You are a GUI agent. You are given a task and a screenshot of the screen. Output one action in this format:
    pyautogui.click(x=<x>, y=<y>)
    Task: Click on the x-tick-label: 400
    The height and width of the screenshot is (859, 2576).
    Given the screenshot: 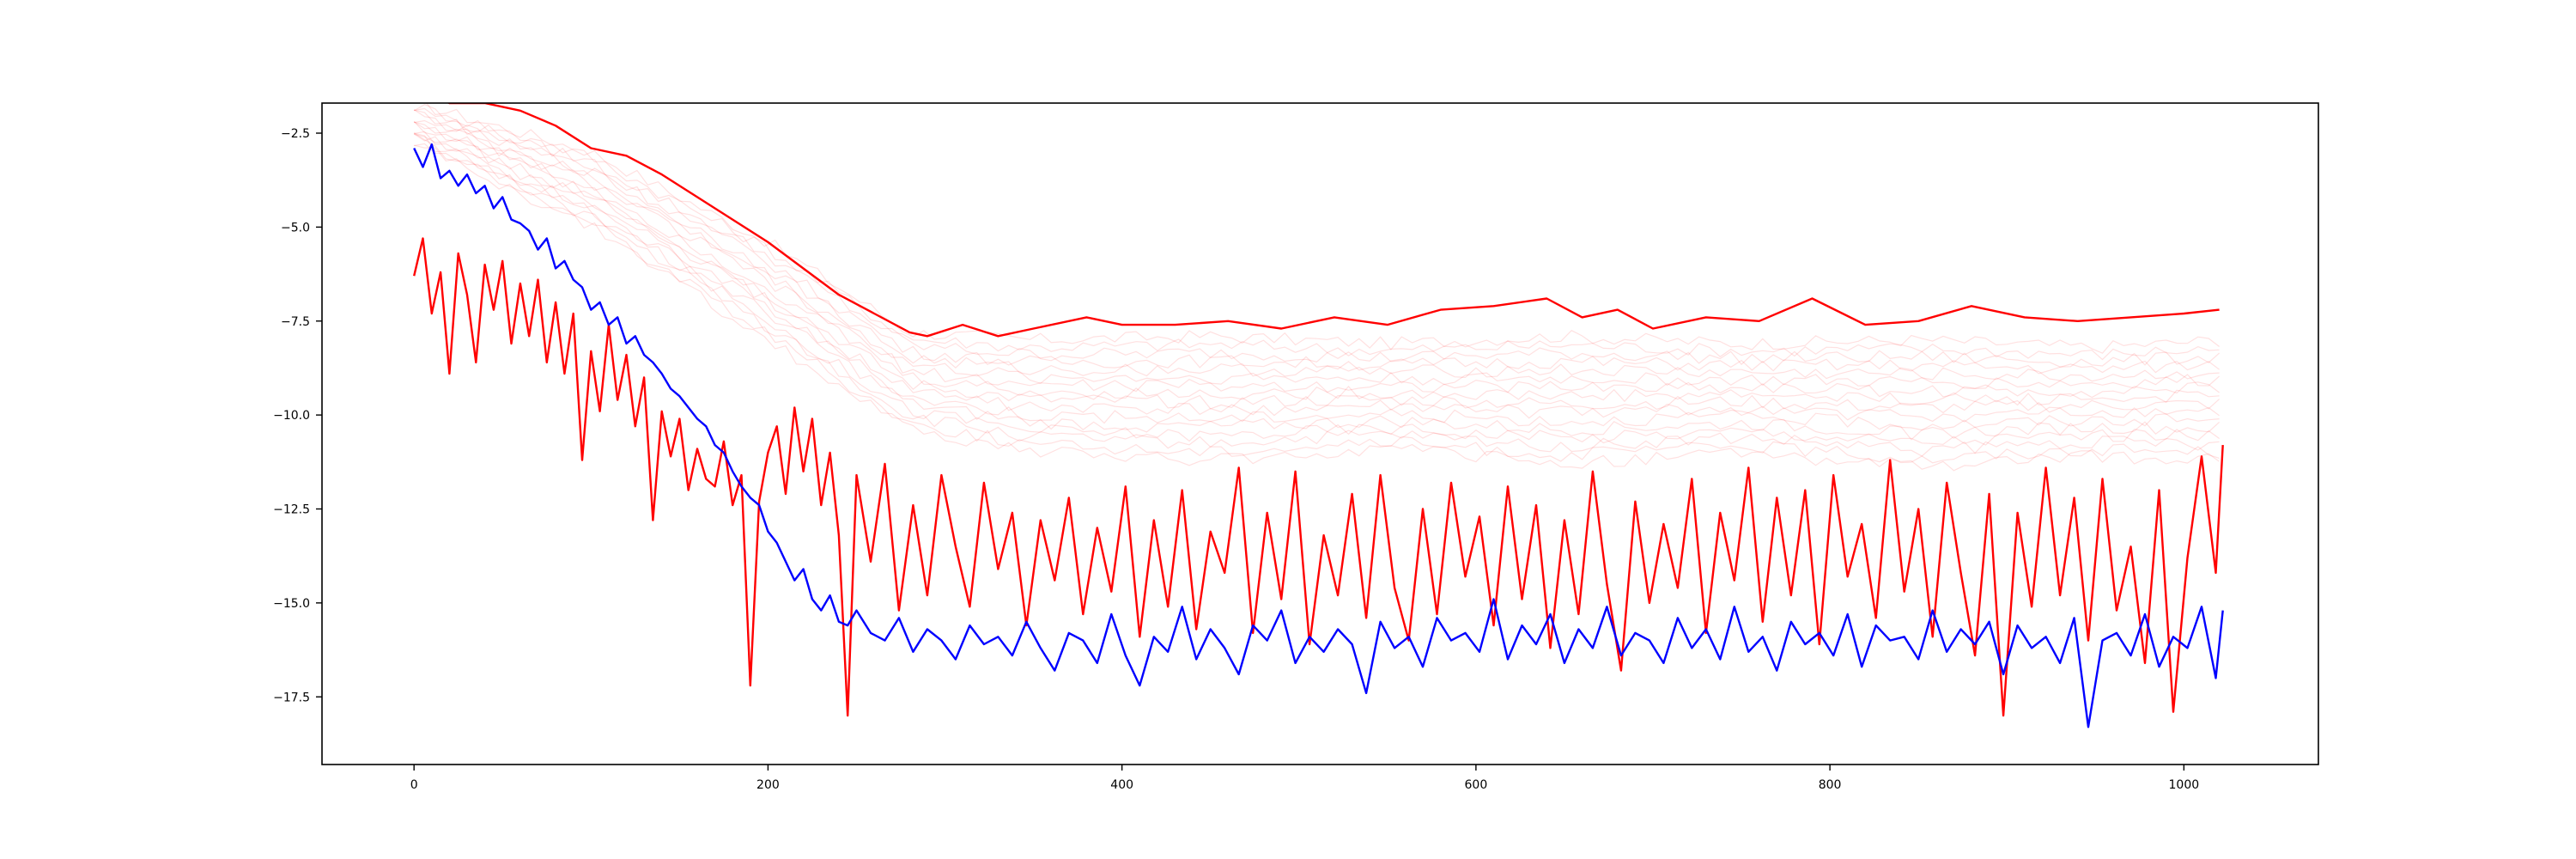 What is the action you would take?
    pyautogui.click(x=1122, y=785)
    